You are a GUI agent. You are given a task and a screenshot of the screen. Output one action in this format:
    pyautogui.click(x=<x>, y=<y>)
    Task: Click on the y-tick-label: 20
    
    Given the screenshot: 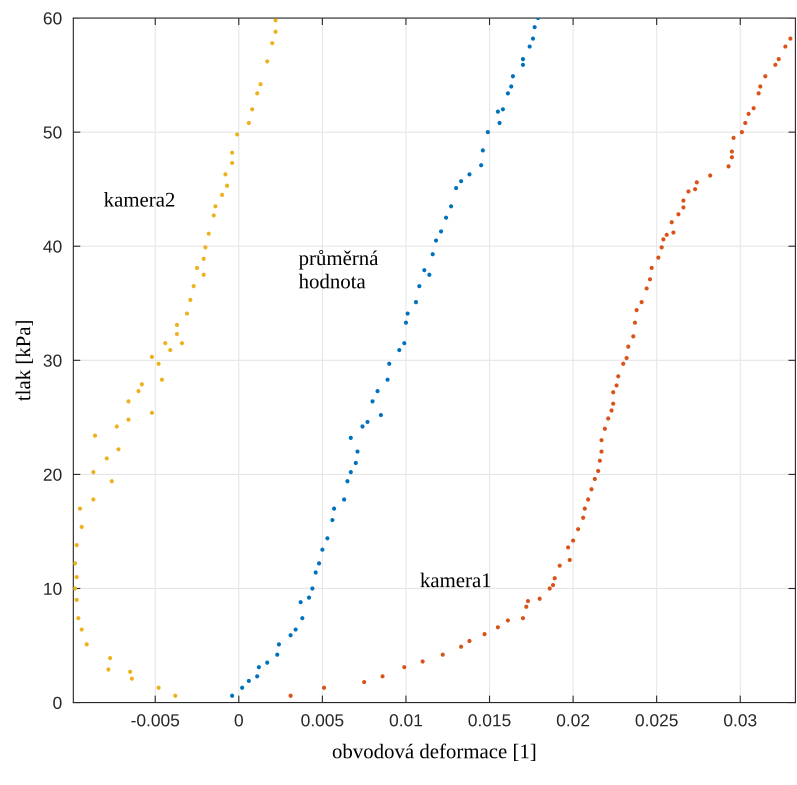 What is the action you would take?
    pyautogui.click(x=53, y=474)
    